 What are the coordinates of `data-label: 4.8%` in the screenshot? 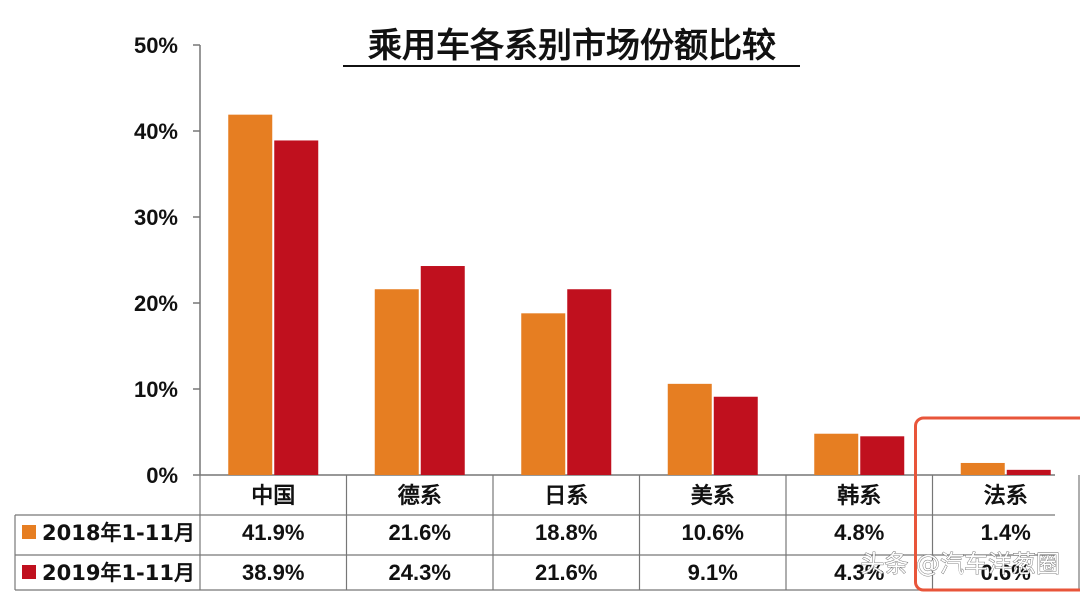 It's located at (859, 532).